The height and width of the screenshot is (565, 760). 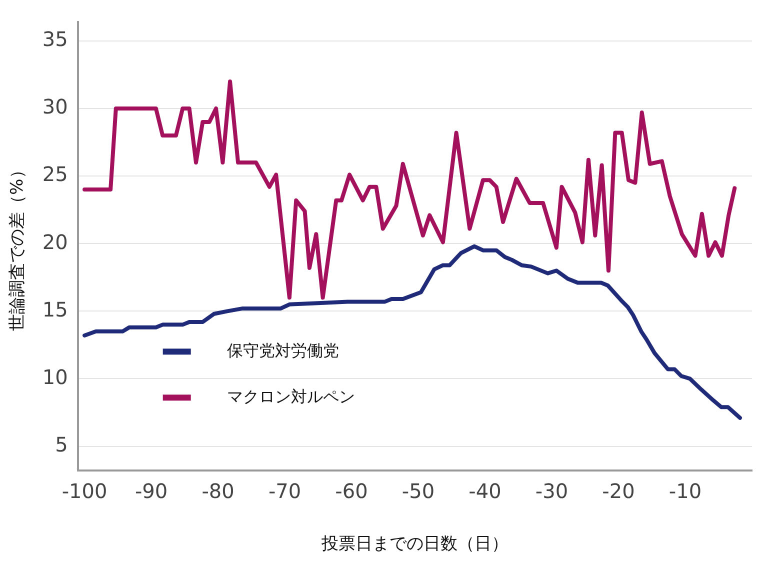 What do you see at coordinates (55, 309) in the screenshot?
I see `y-tick-label: 15` at bounding box center [55, 309].